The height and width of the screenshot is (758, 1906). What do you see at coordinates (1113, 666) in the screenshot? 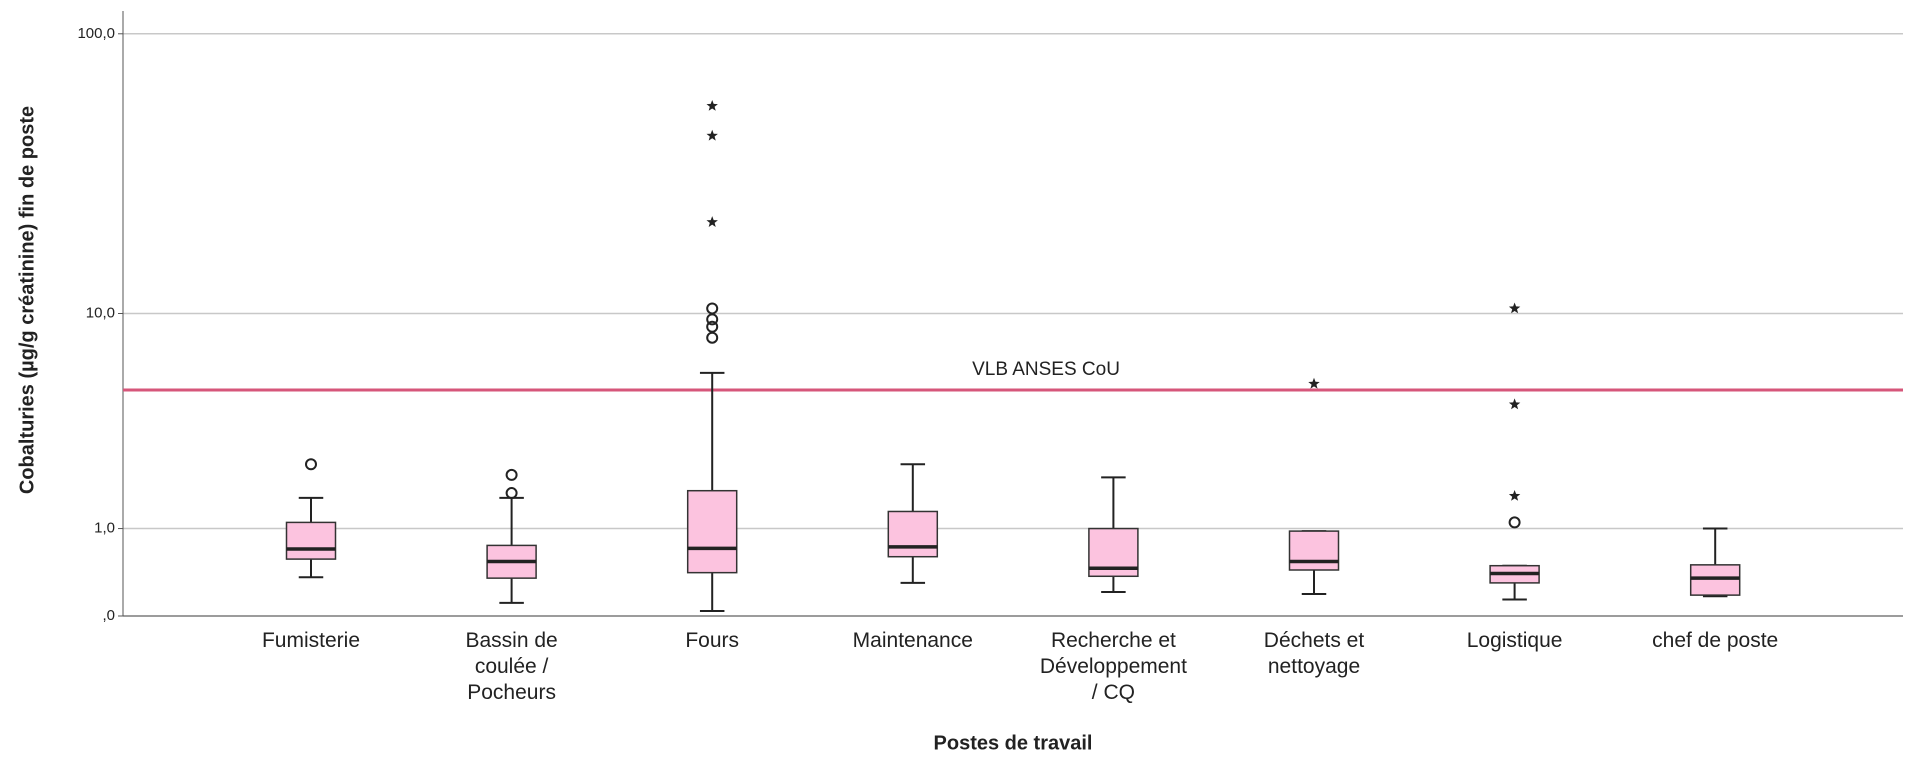
I see `x-tick-label: Recherche et Développement / CQ` at bounding box center [1113, 666].